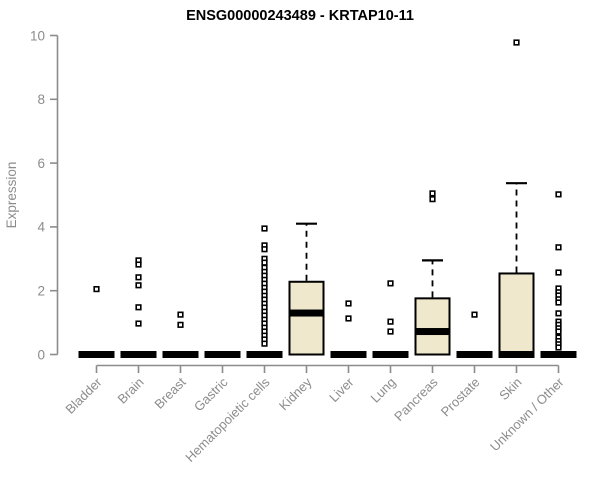  What do you see at coordinates (527, 414) in the screenshot?
I see `x-tick-label: Unknown / Other` at bounding box center [527, 414].